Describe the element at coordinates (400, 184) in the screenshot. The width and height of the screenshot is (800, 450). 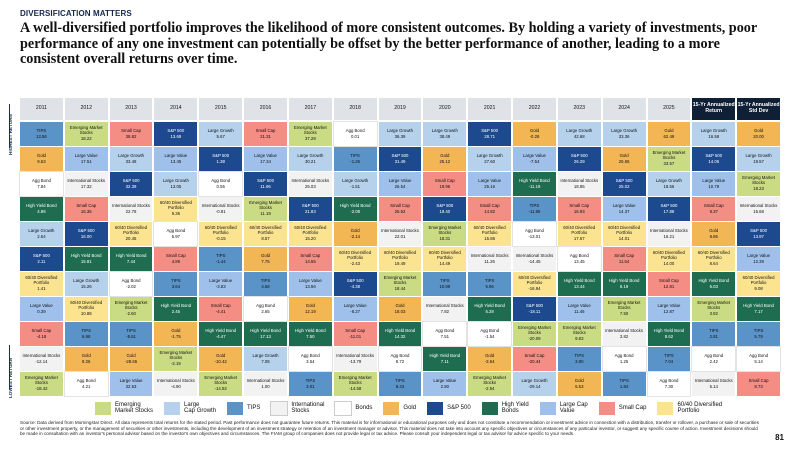
I see `return-cell: Large Value 26.54` at that location.